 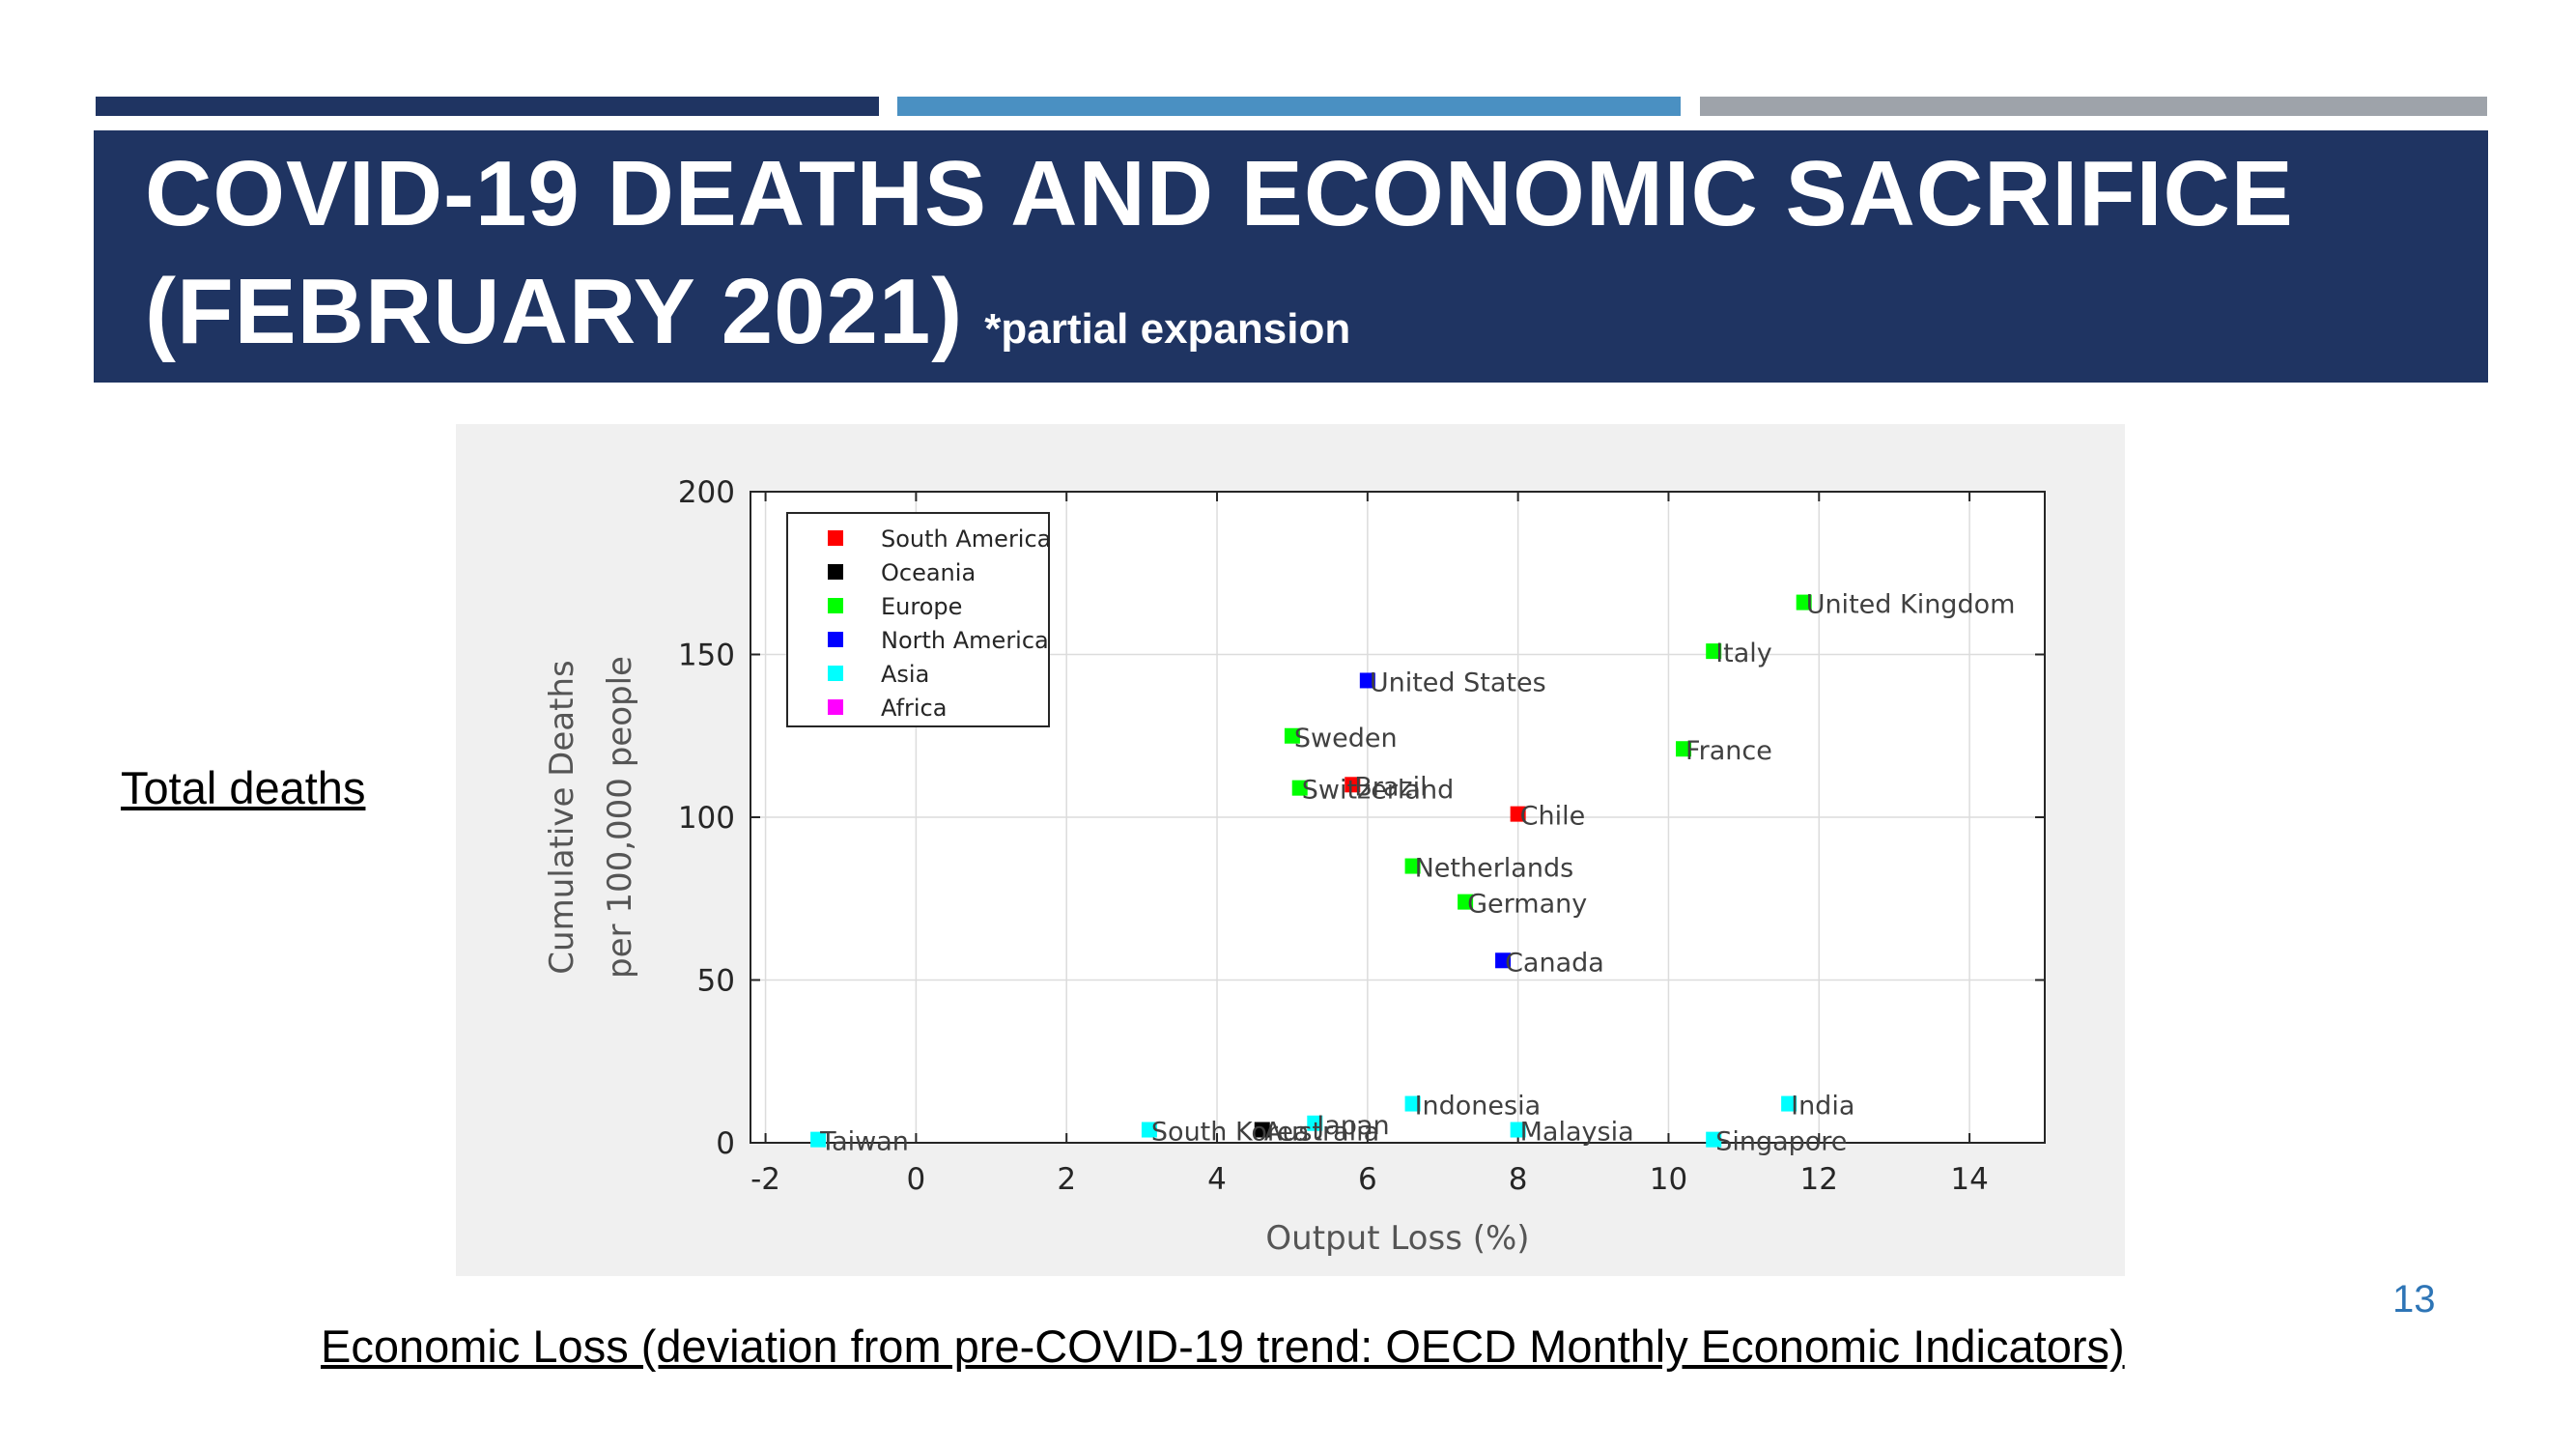 What do you see at coordinates (487, 106) in the screenshot?
I see `accent-bar-dark` at bounding box center [487, 106].